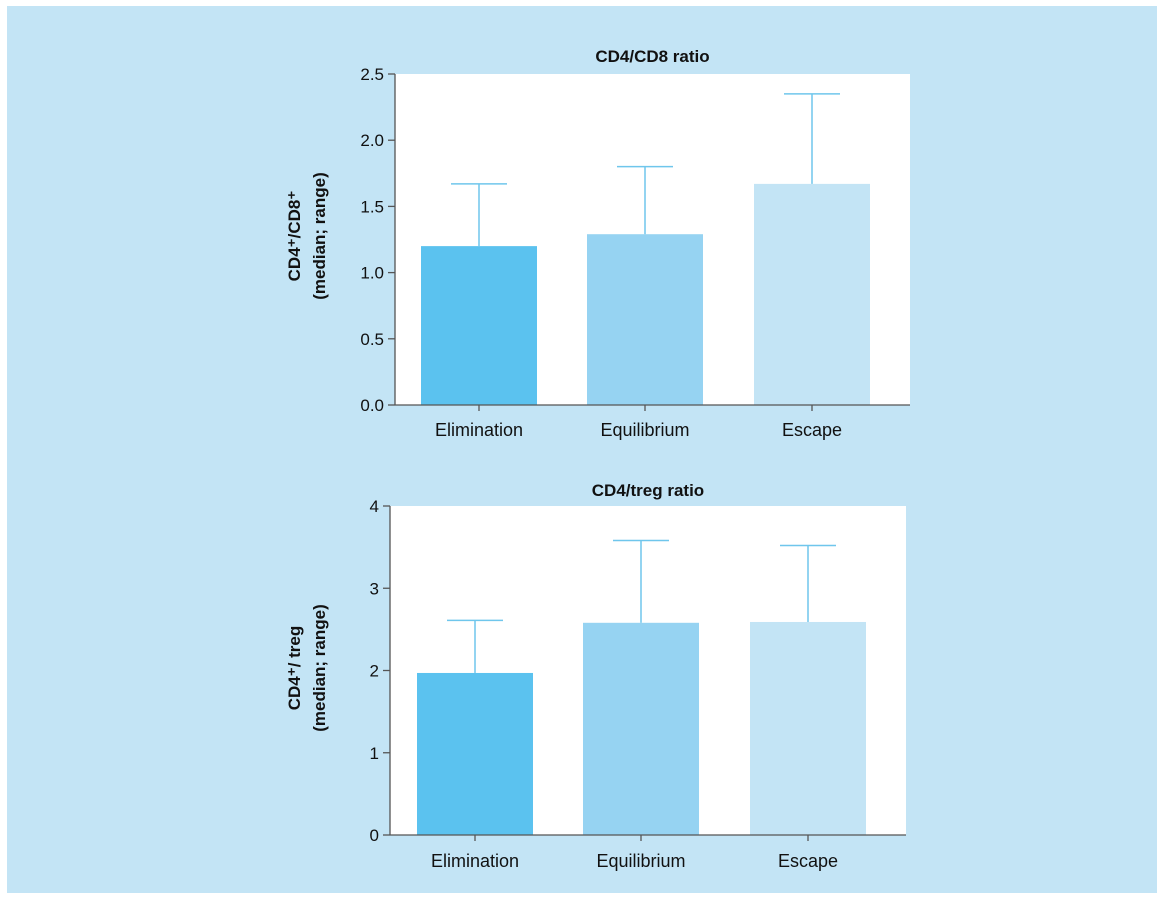  What do you see at coordinates (372, 273) in the screenshot?
I see `y-tick-label: 1.0` at bounding box center [372, 273].